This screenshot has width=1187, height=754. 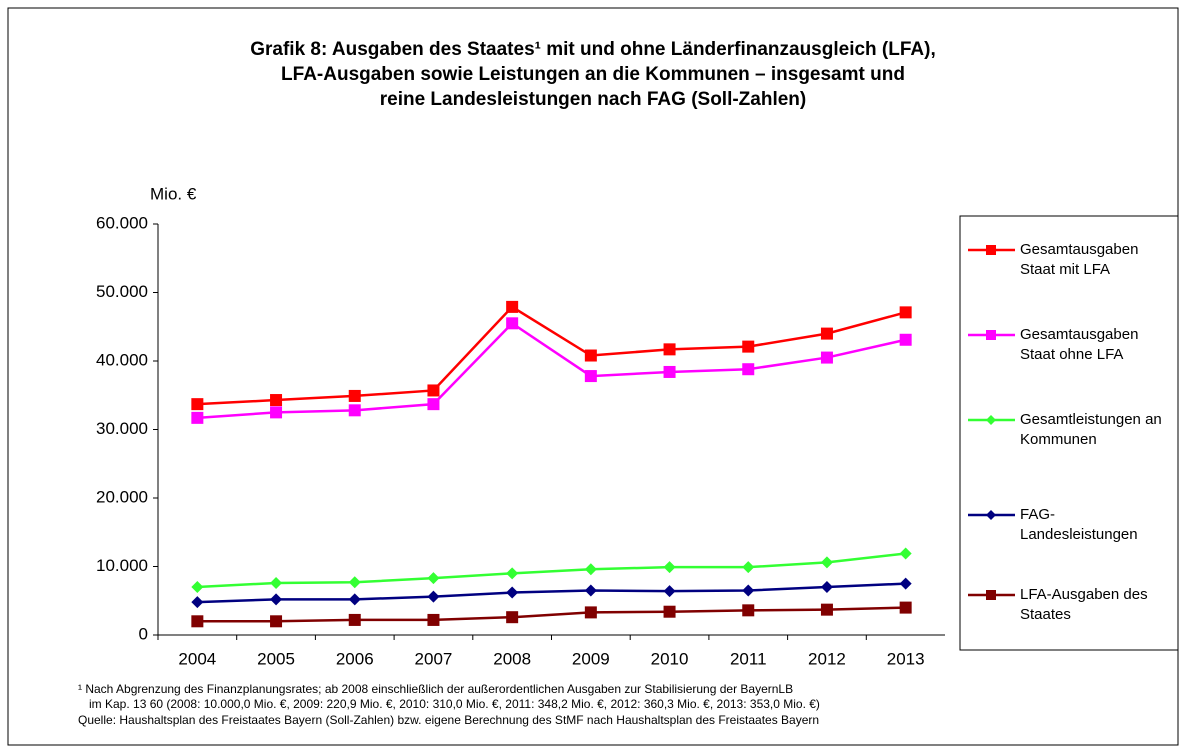 What do you see at coordinates (591, 658) in the screenshot?
I see `x-tick-label: 2009` at bounding box center [591, 658].